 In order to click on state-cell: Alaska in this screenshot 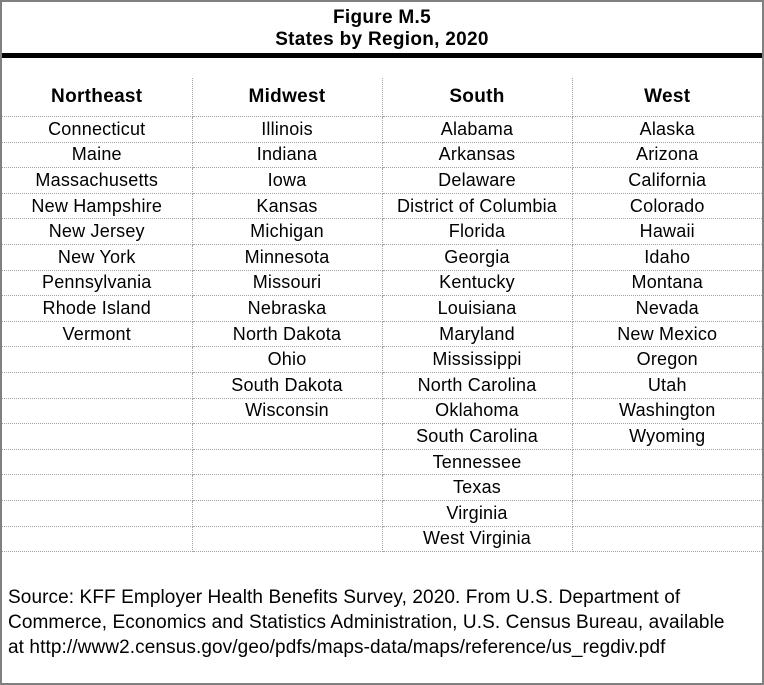, I will do `click(666, 129)`.